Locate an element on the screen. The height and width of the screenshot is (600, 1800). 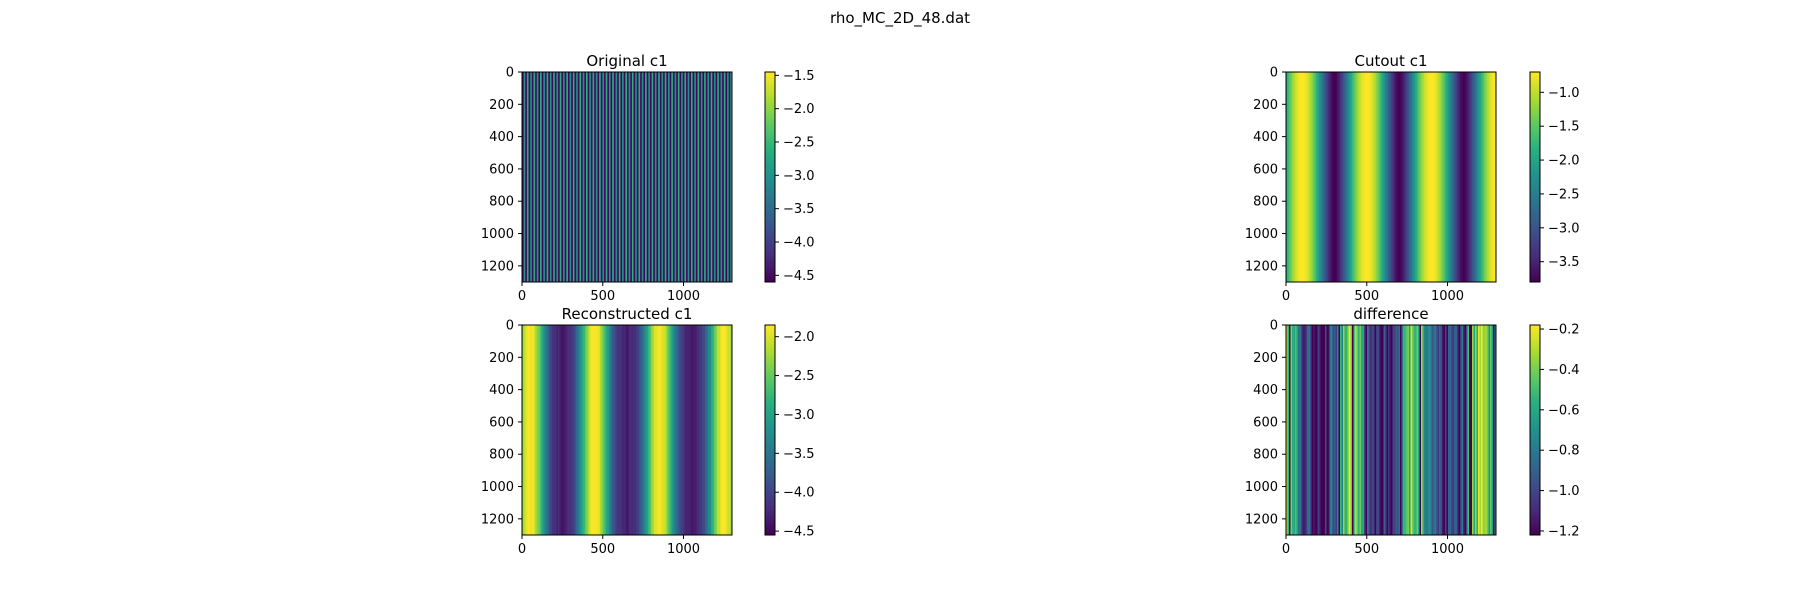
y-tick-label: 1000 is located at coordinates (497, 234).